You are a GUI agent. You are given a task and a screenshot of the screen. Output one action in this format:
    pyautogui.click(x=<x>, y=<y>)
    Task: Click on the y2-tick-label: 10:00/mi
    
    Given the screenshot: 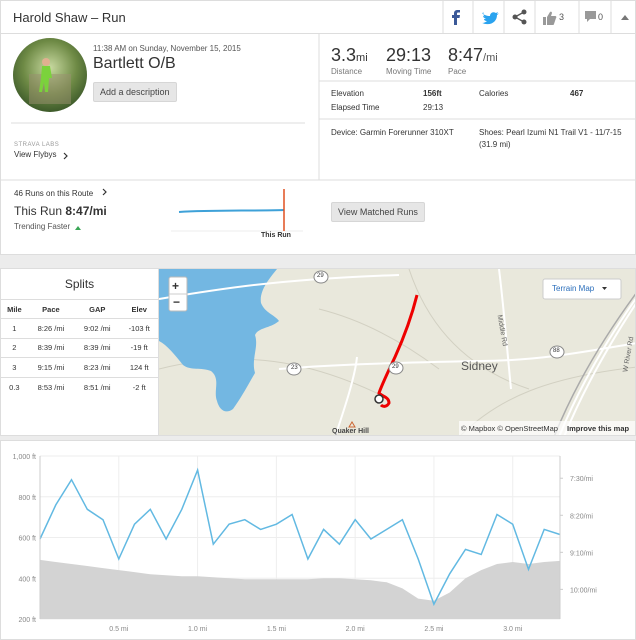 What is the action you would take?
    pyautogui.click(x=583, y=590)
    